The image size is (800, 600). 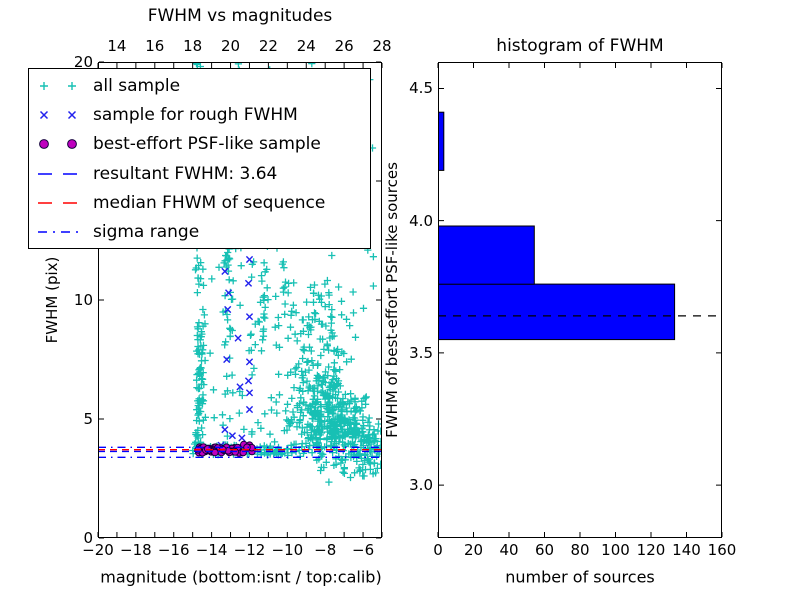 I want to click on legend-dashdot-icon, so click(x=60, y=232).